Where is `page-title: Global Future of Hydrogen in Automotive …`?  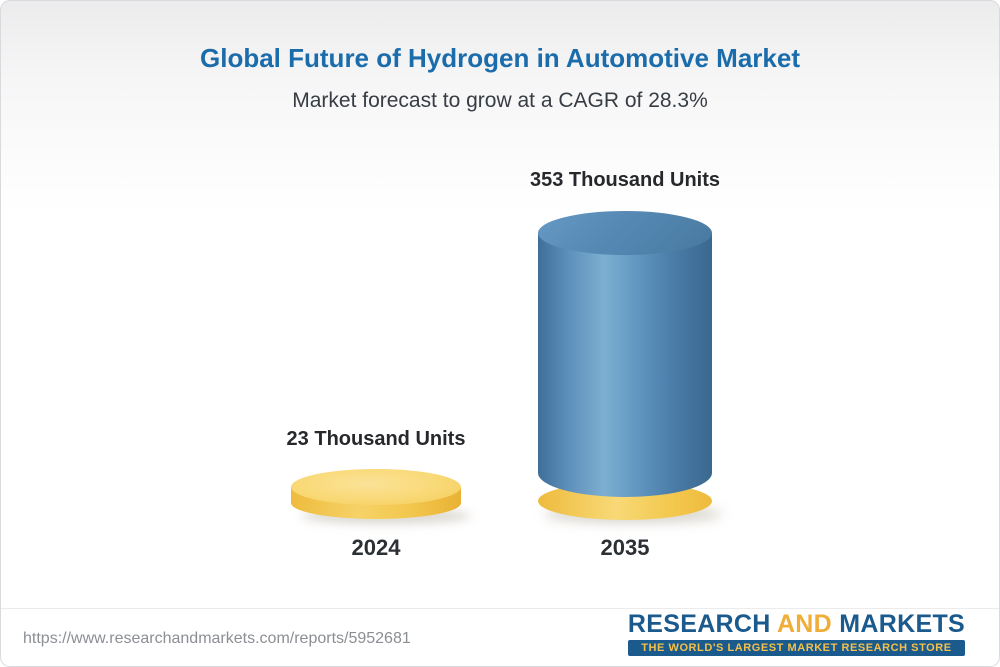 page-title: Global Future of Hydrogen in Automotive … is located at coordinates (500, 58).